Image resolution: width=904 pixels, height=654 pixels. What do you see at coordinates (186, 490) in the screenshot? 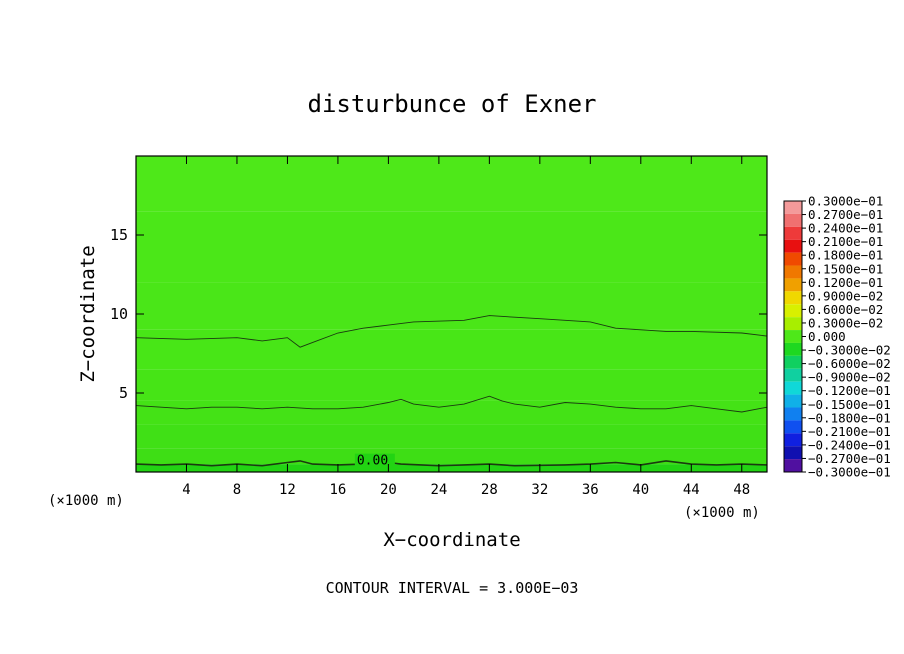
I see `x-tick-label-4: 4` at bounding box center [186, 490].